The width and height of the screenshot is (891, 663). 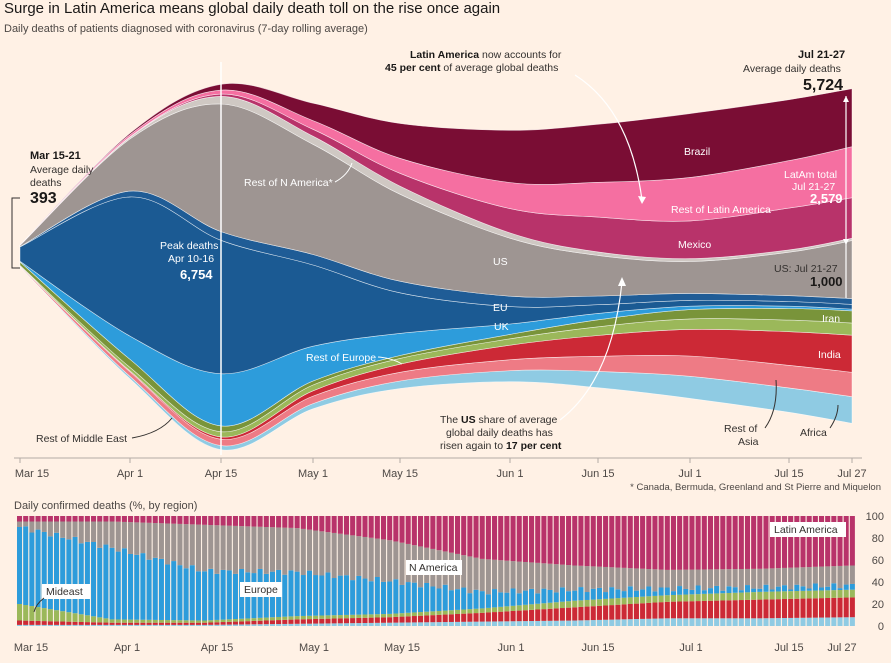 I want to click on label-eu: EU, so click(x=500, y=308).